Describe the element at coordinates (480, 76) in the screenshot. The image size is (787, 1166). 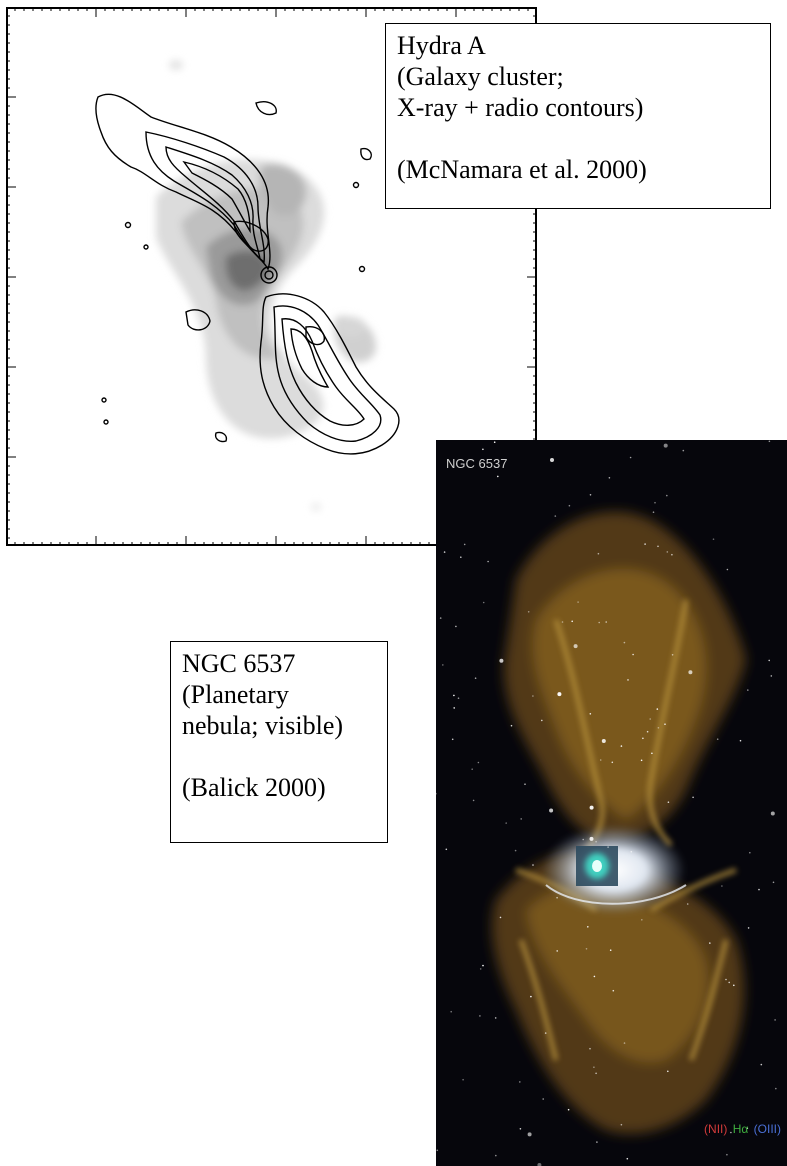
I see `hydra-caption-line2: (Galaxy cluster;` at that location.